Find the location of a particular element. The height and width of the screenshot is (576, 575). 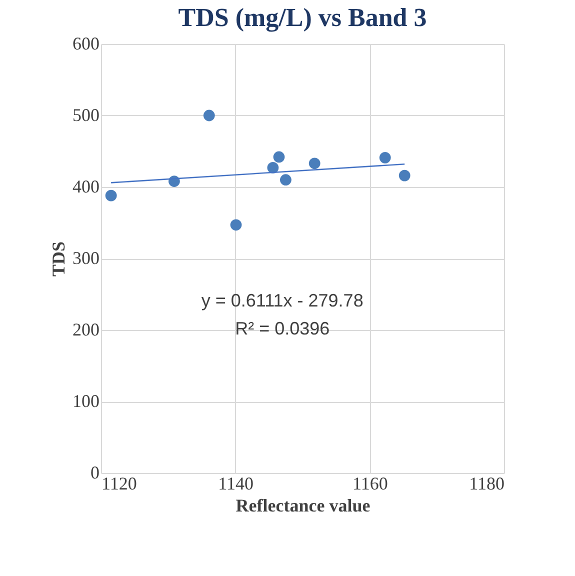

y-tick-label: 500 is located at coordinates (86, 115).